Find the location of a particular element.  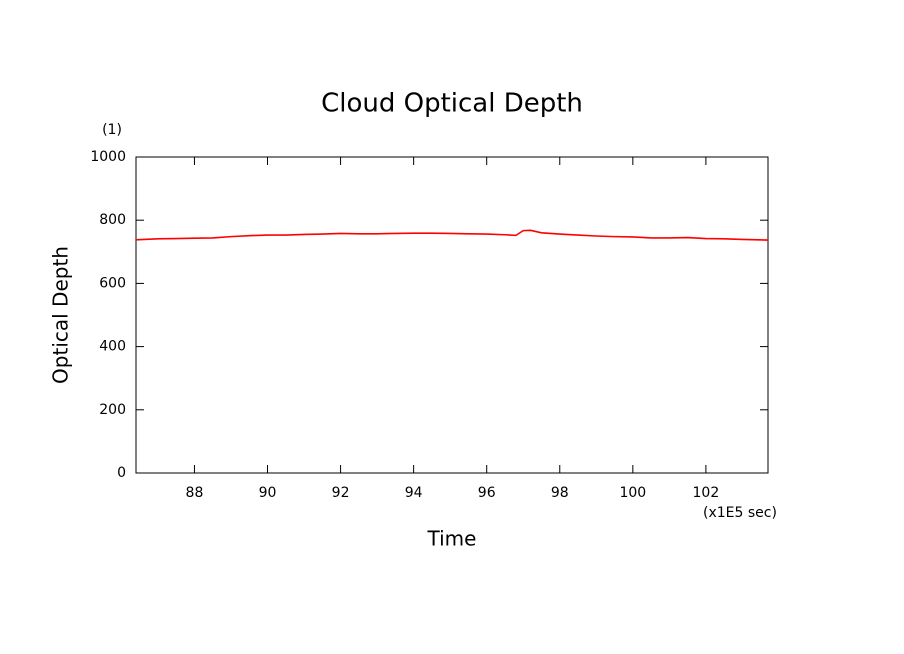

y-tick-label: 800 is located at coordinates (112, 220).